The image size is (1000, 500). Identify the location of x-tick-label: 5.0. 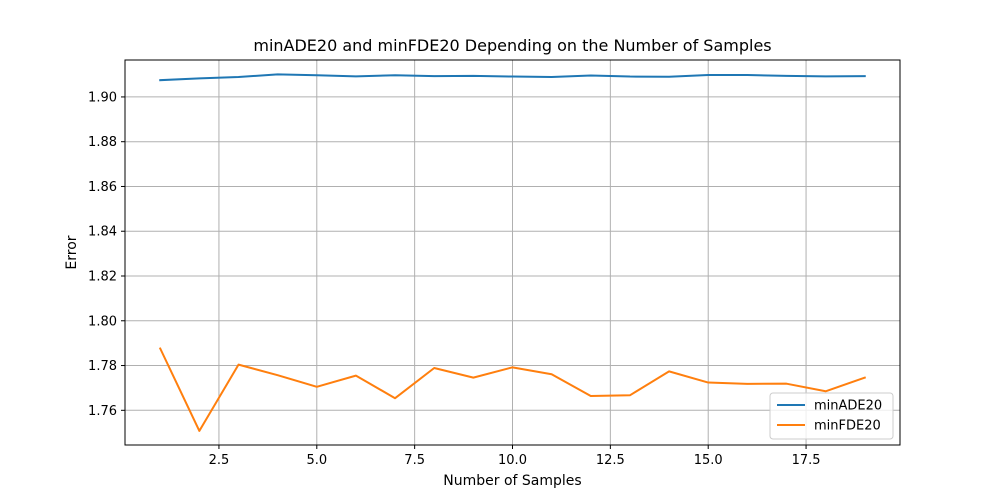
(316, 460).